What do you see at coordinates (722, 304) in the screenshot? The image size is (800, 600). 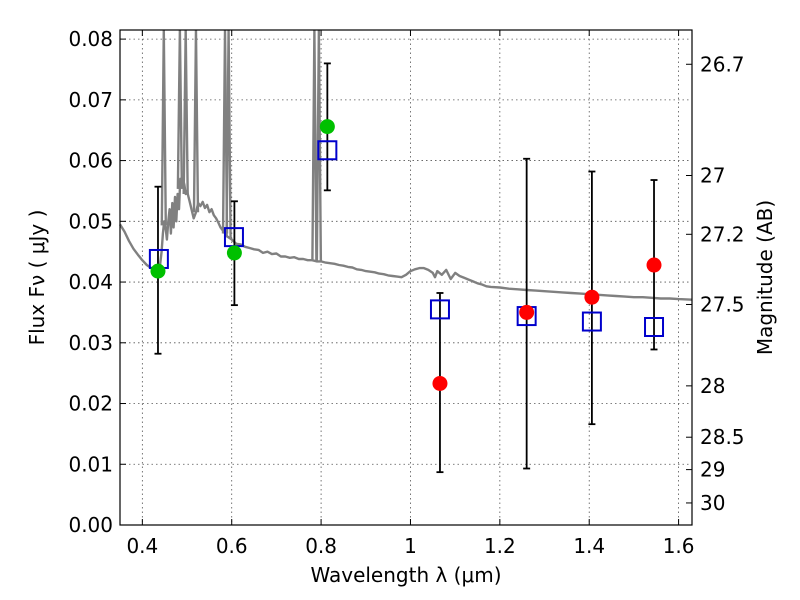 I see `y2-tick-label: 27.5` at bounding box center [722, 304].